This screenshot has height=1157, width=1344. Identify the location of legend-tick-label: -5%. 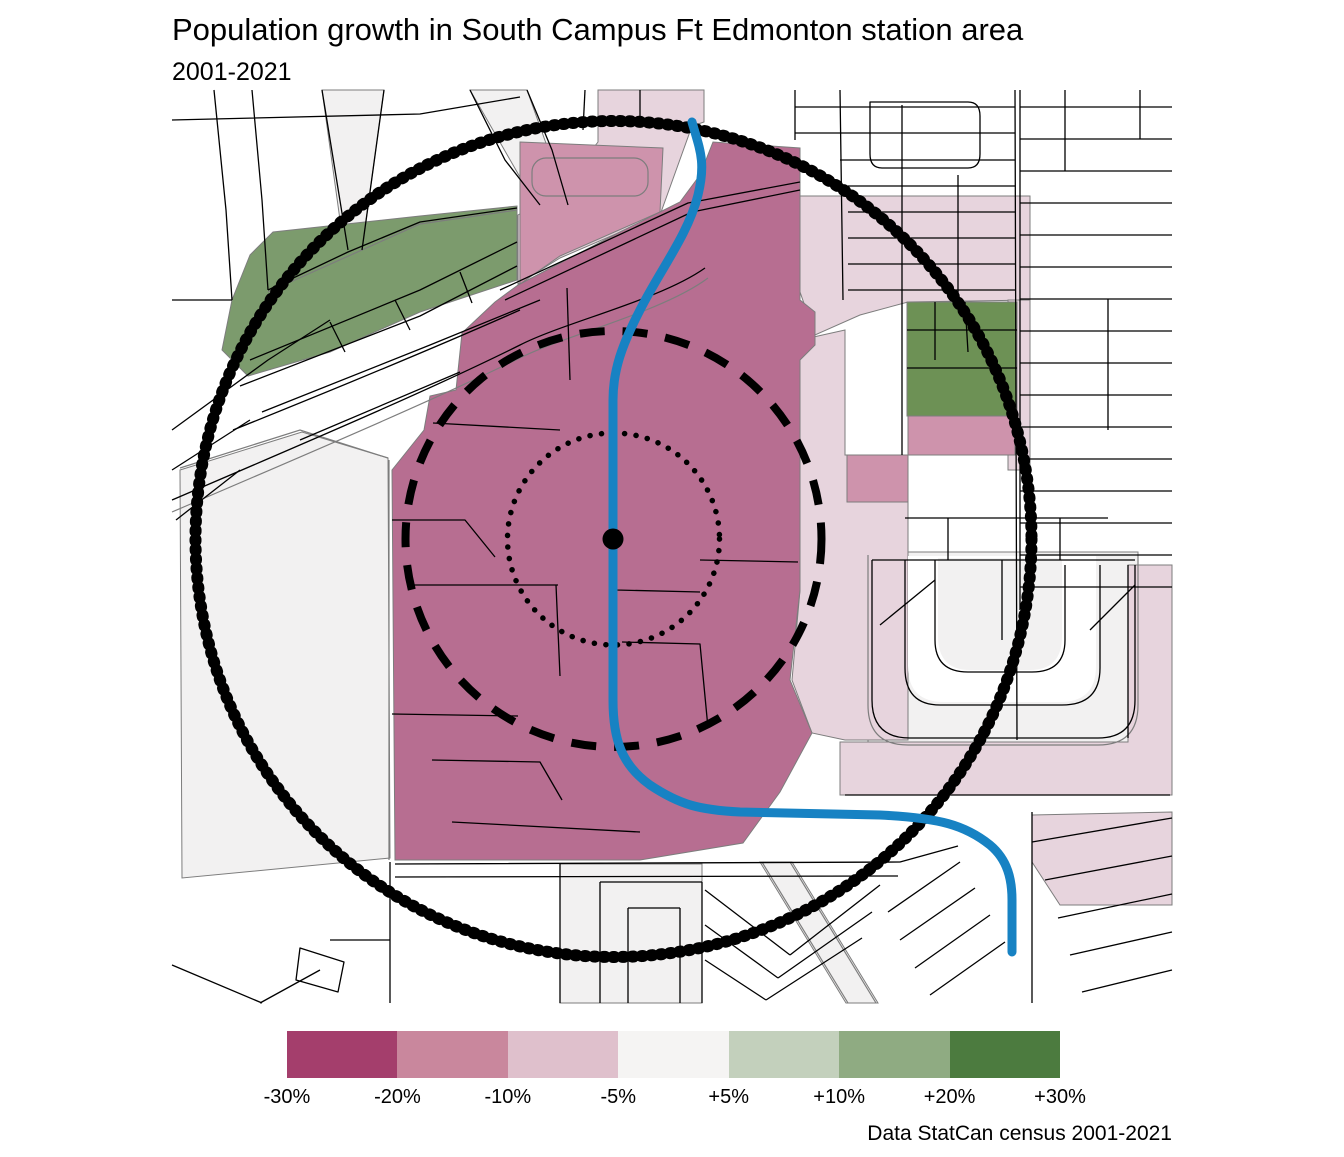
(618, 1097).